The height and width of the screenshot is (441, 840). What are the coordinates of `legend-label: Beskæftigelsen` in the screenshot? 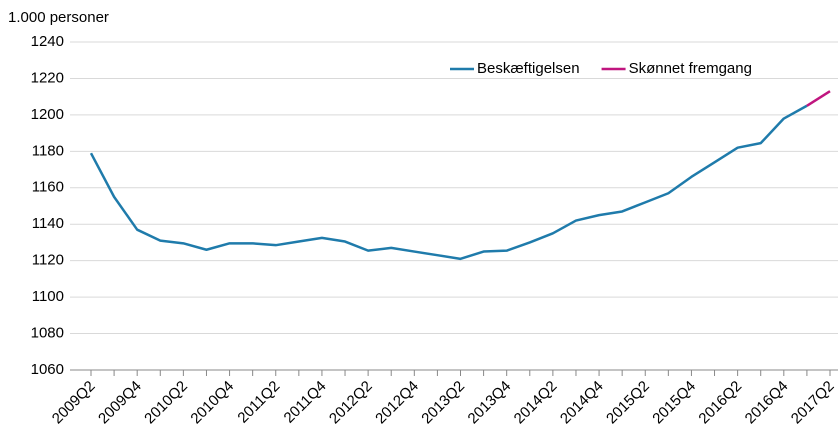 It's located at (528, 68).